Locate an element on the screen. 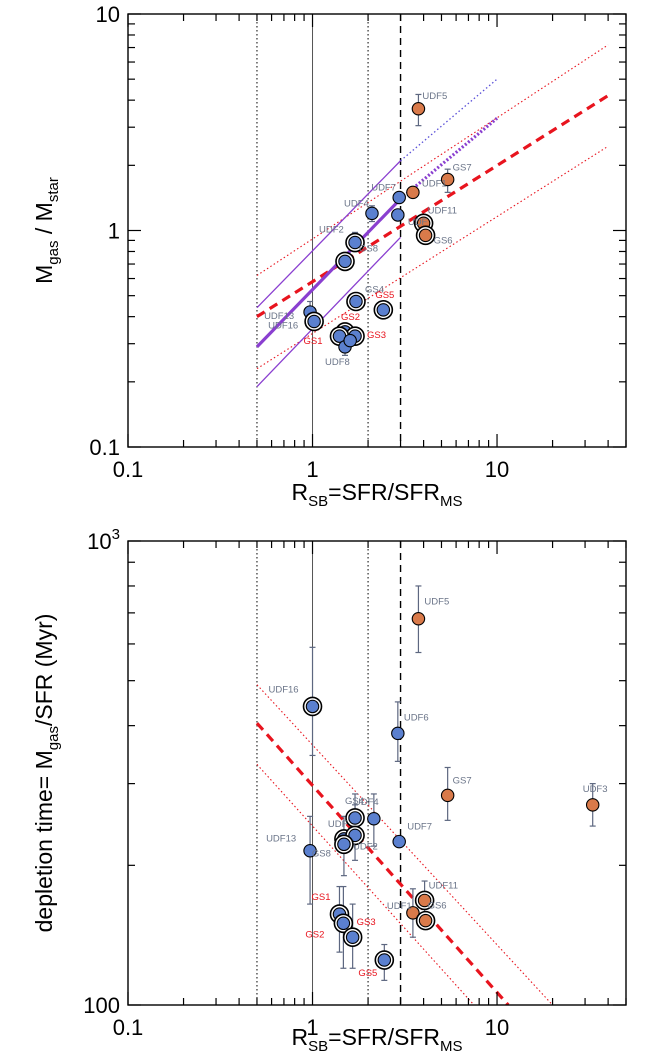 This screenshot has height=1054, width=650. y-axis-title-sub2: star is located at coordinates (53, 189).